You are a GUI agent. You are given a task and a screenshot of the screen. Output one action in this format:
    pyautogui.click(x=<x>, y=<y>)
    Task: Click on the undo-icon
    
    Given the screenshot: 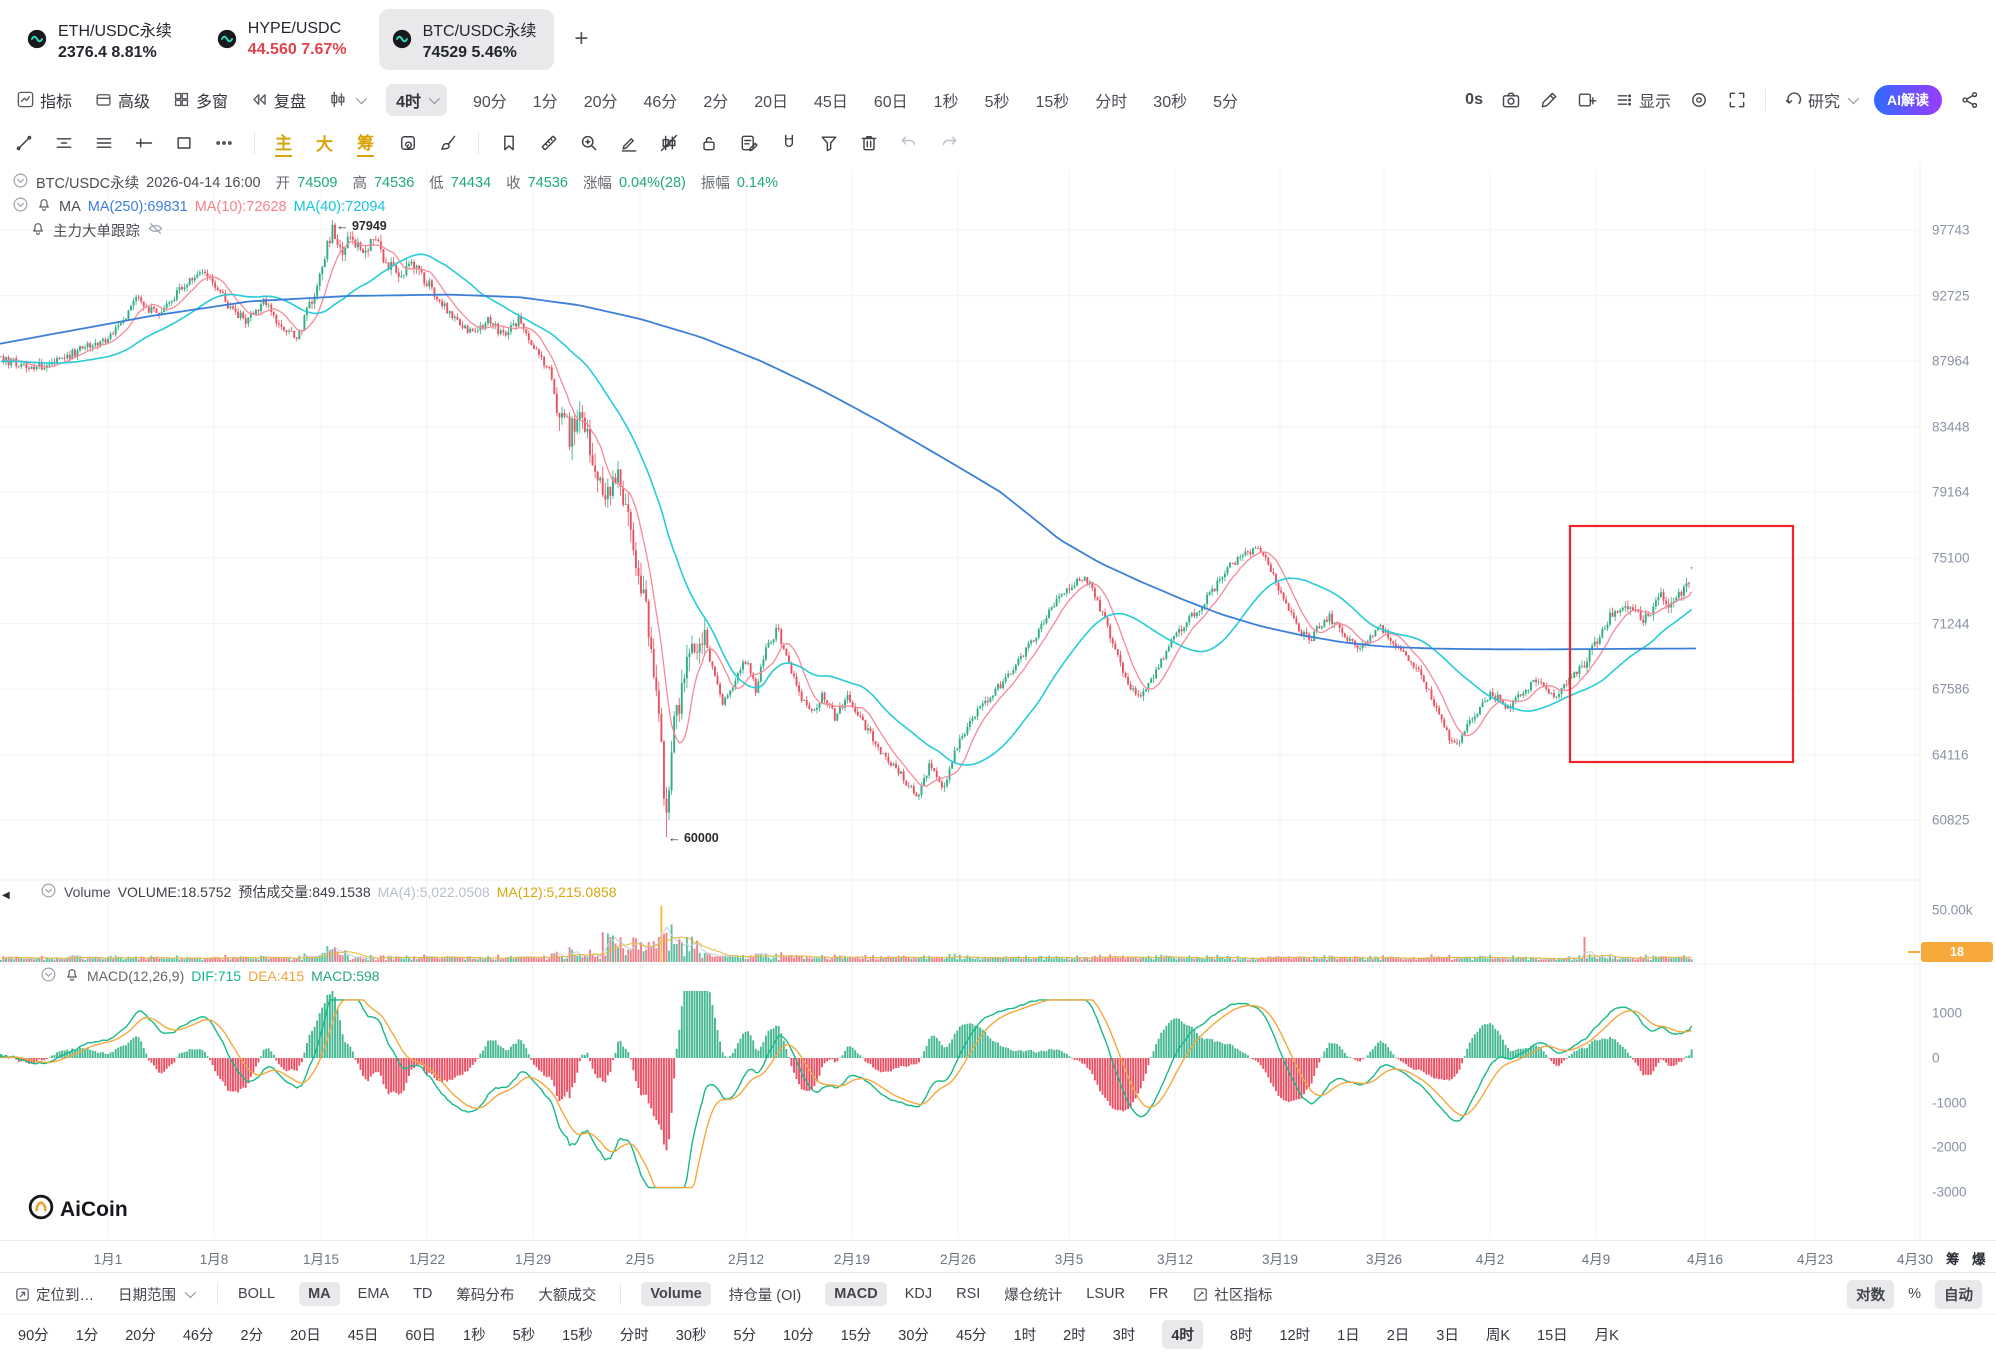 What is the action you would take?
    pyautogui.click(x=909, y=143)
    